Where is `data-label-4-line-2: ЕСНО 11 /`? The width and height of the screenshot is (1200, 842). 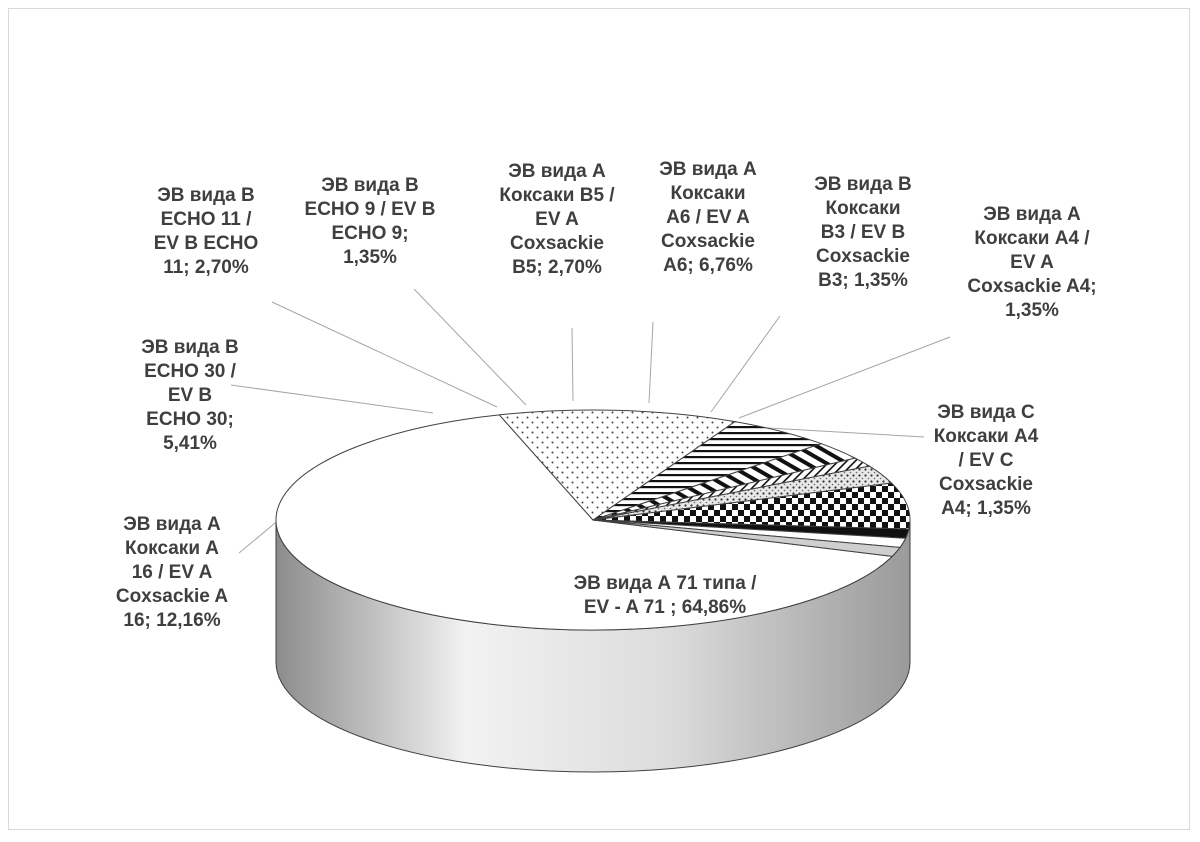
data-label-4-line-2: ЕСНО 11 / is located at coordinates (207, 219).